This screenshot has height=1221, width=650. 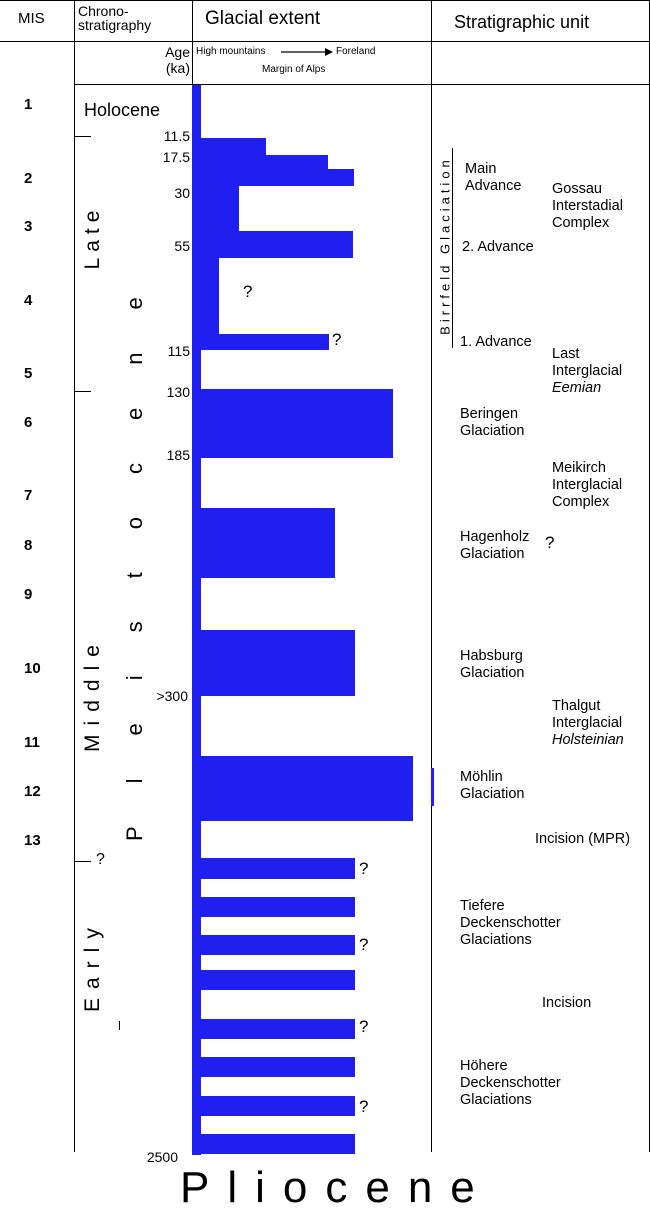 I want to click on unit-habsburg-glaciation: Habsburg Glaciation, so click(x=492, y=664).